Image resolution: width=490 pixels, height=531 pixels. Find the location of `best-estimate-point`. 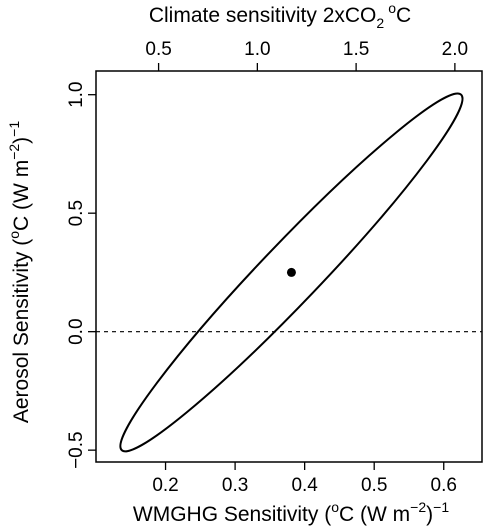

best-estimate-point is located at coordinates (291, 272).